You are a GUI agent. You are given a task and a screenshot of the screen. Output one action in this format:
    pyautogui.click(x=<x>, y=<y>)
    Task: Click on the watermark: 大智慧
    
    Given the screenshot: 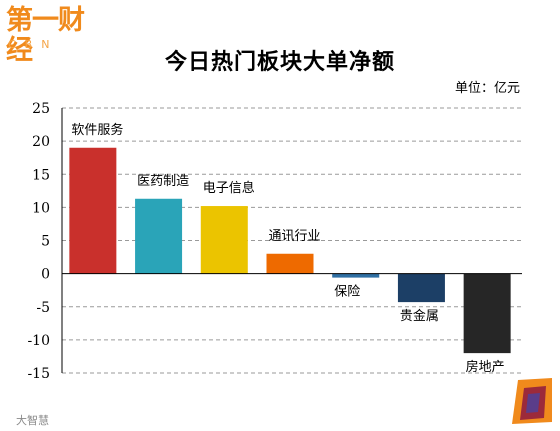 What is the action you would take?
    pyautogui.click(x=32, y=420)
    